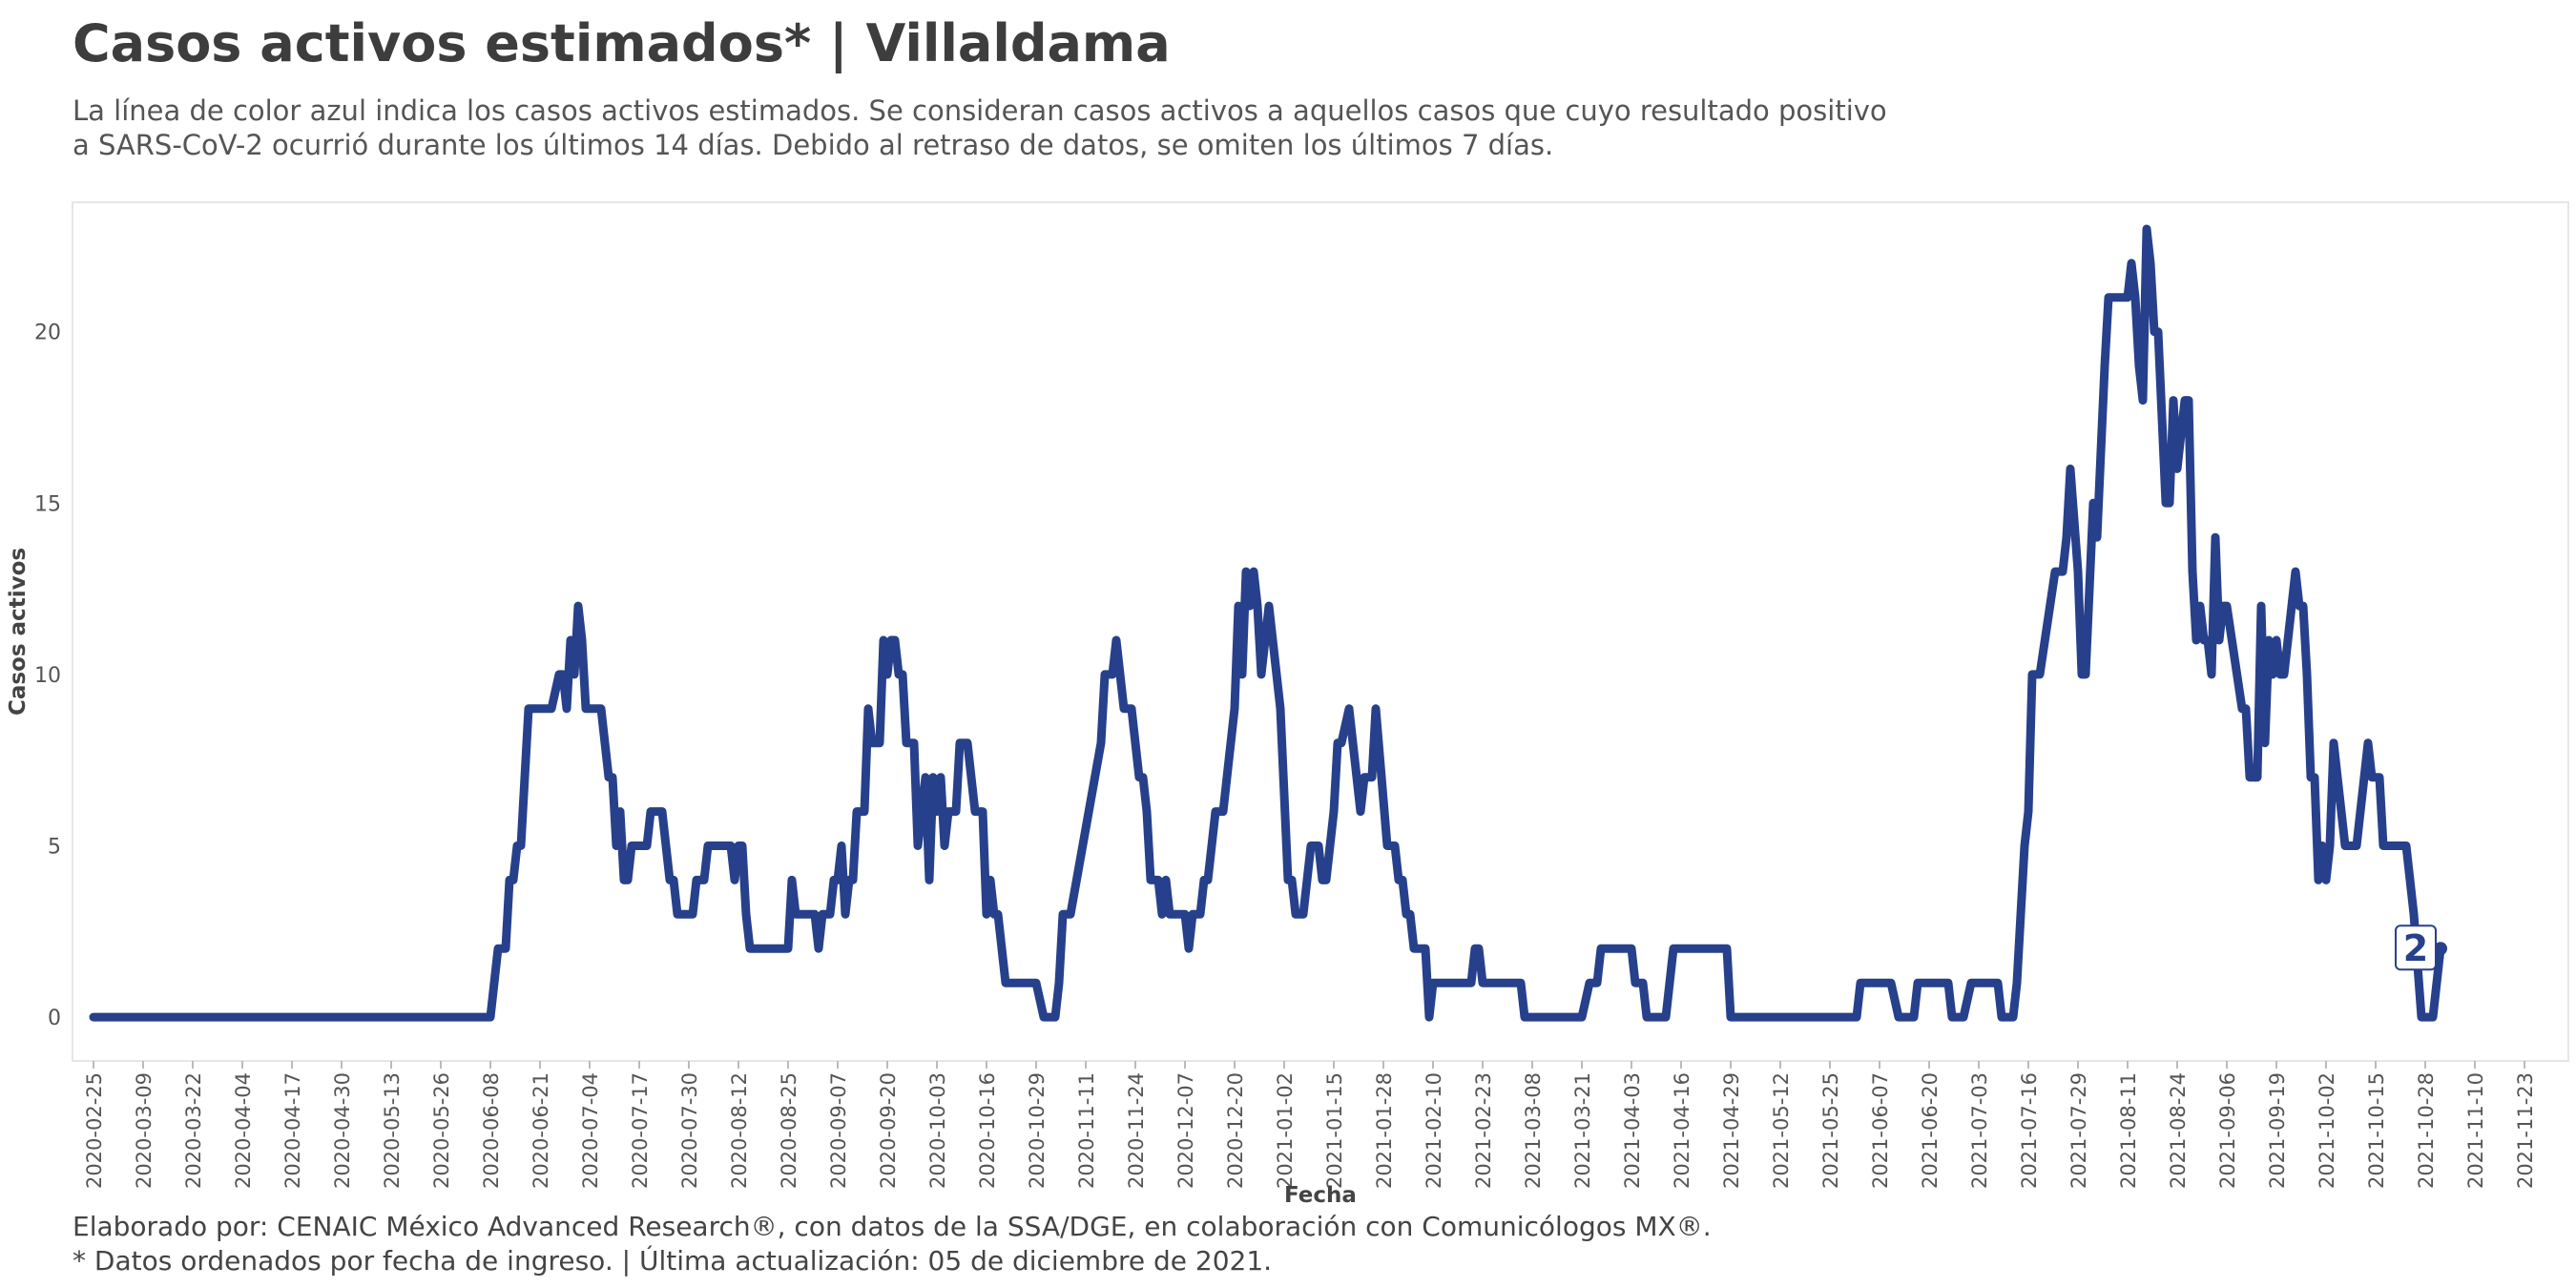  I want to click on x-tick-label: 2020-10-03, so click(937, 1130).